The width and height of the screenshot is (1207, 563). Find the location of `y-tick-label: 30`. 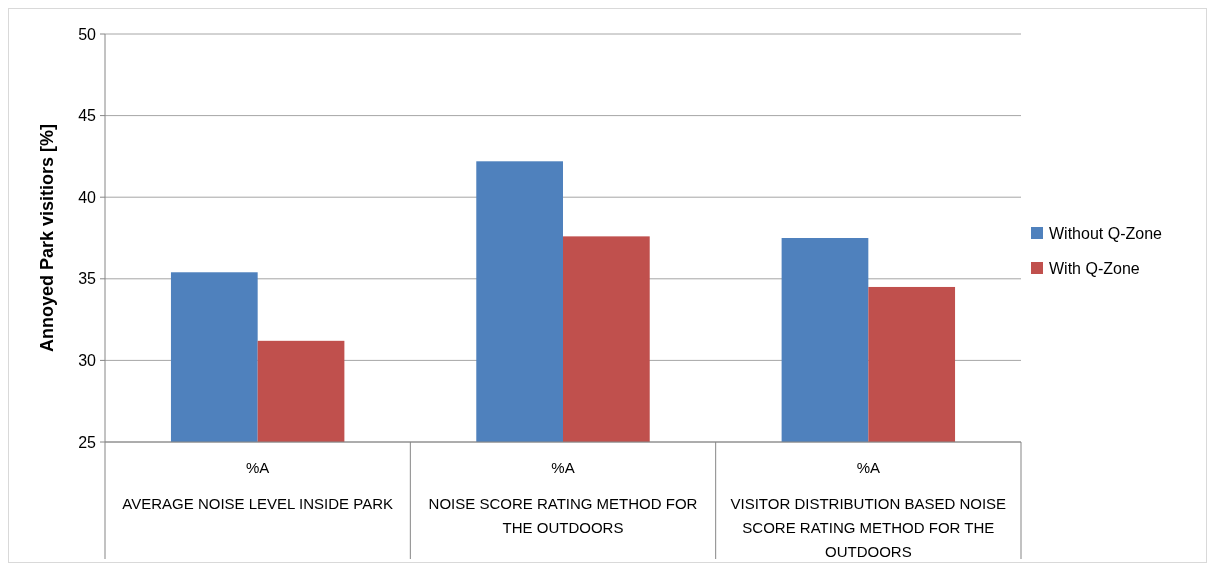

y-tick-label: 30 is located at coordinates (87, 360).